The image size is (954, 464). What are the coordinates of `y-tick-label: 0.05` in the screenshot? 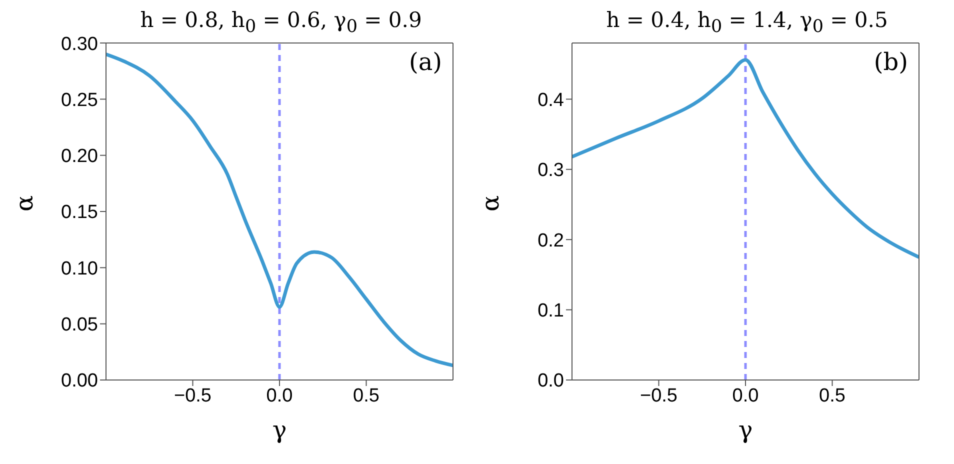 It's located at (79, 325).